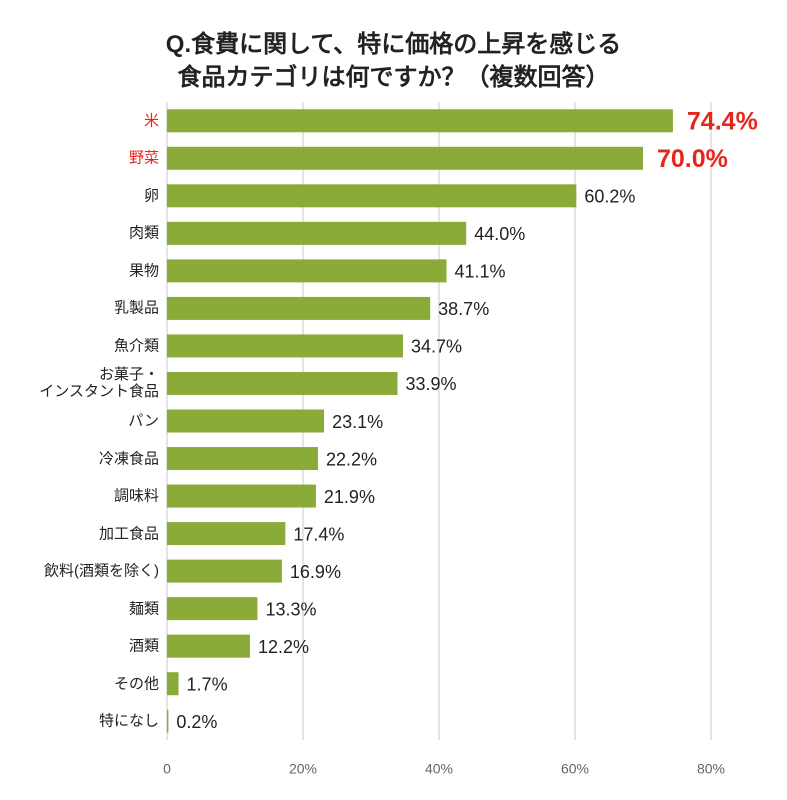 The width and height of the screenshot is (787, 800). Describe the element at coordinates (143, 158) in the screenshot. I see `y-tick-label: 野菜` at that location.